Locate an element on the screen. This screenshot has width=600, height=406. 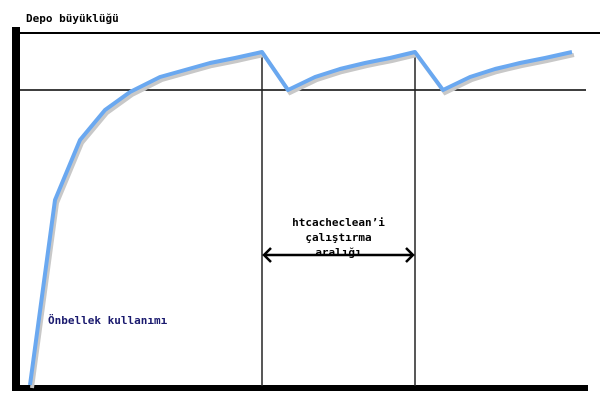
interval-arrow is located at coordinates (338, 255).